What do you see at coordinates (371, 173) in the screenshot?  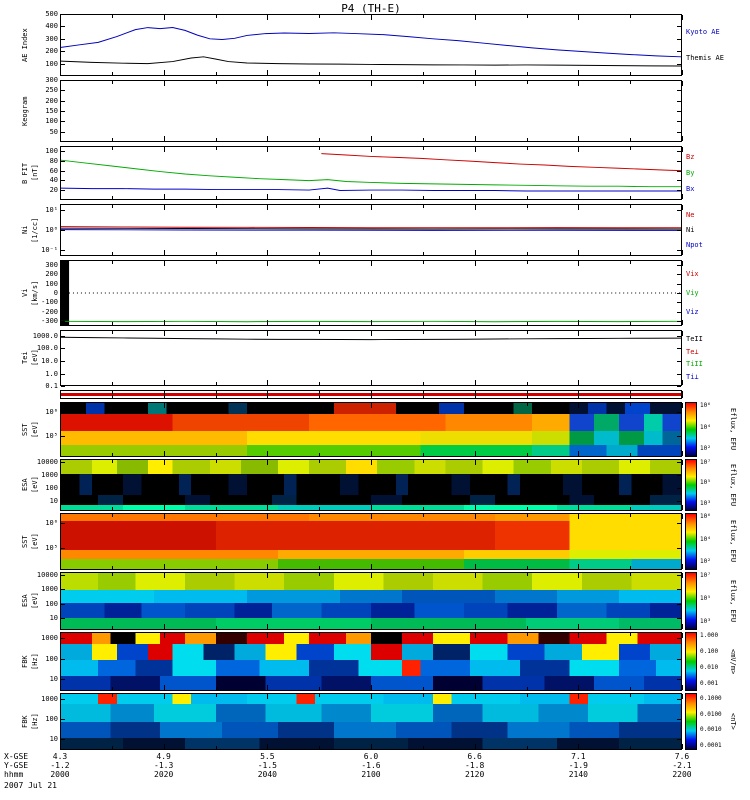 I see `series-by` at bounding box center [371, 173].